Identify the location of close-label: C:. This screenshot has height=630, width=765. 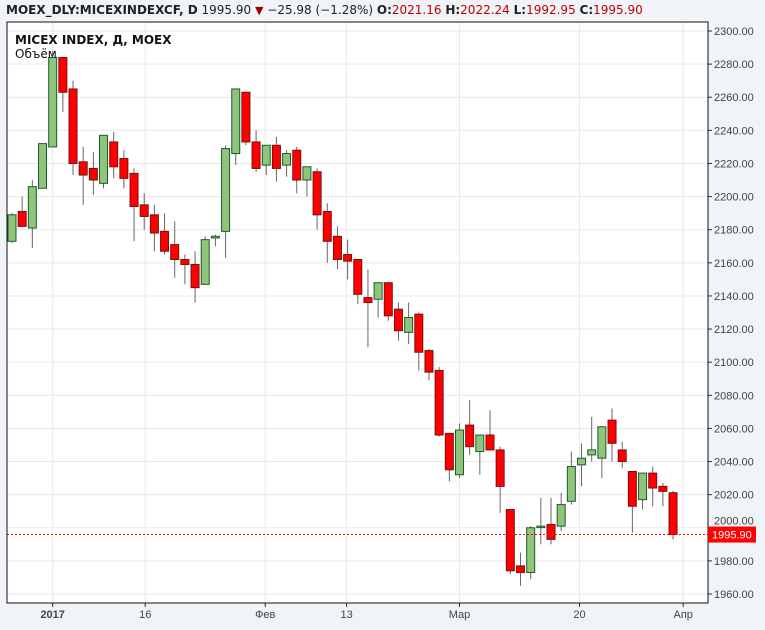
(586, 10).